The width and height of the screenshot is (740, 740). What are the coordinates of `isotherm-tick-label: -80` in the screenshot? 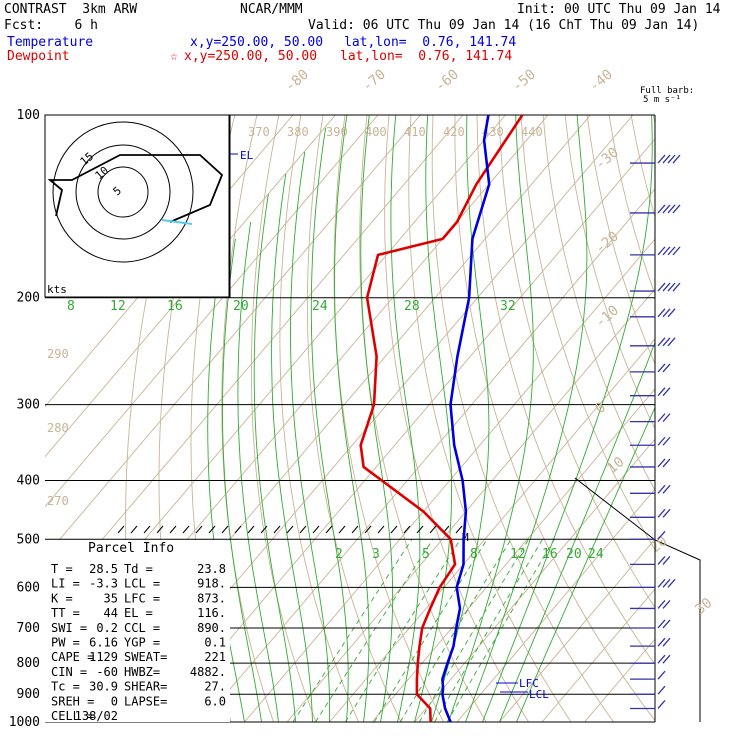 It's located at (297, 81).